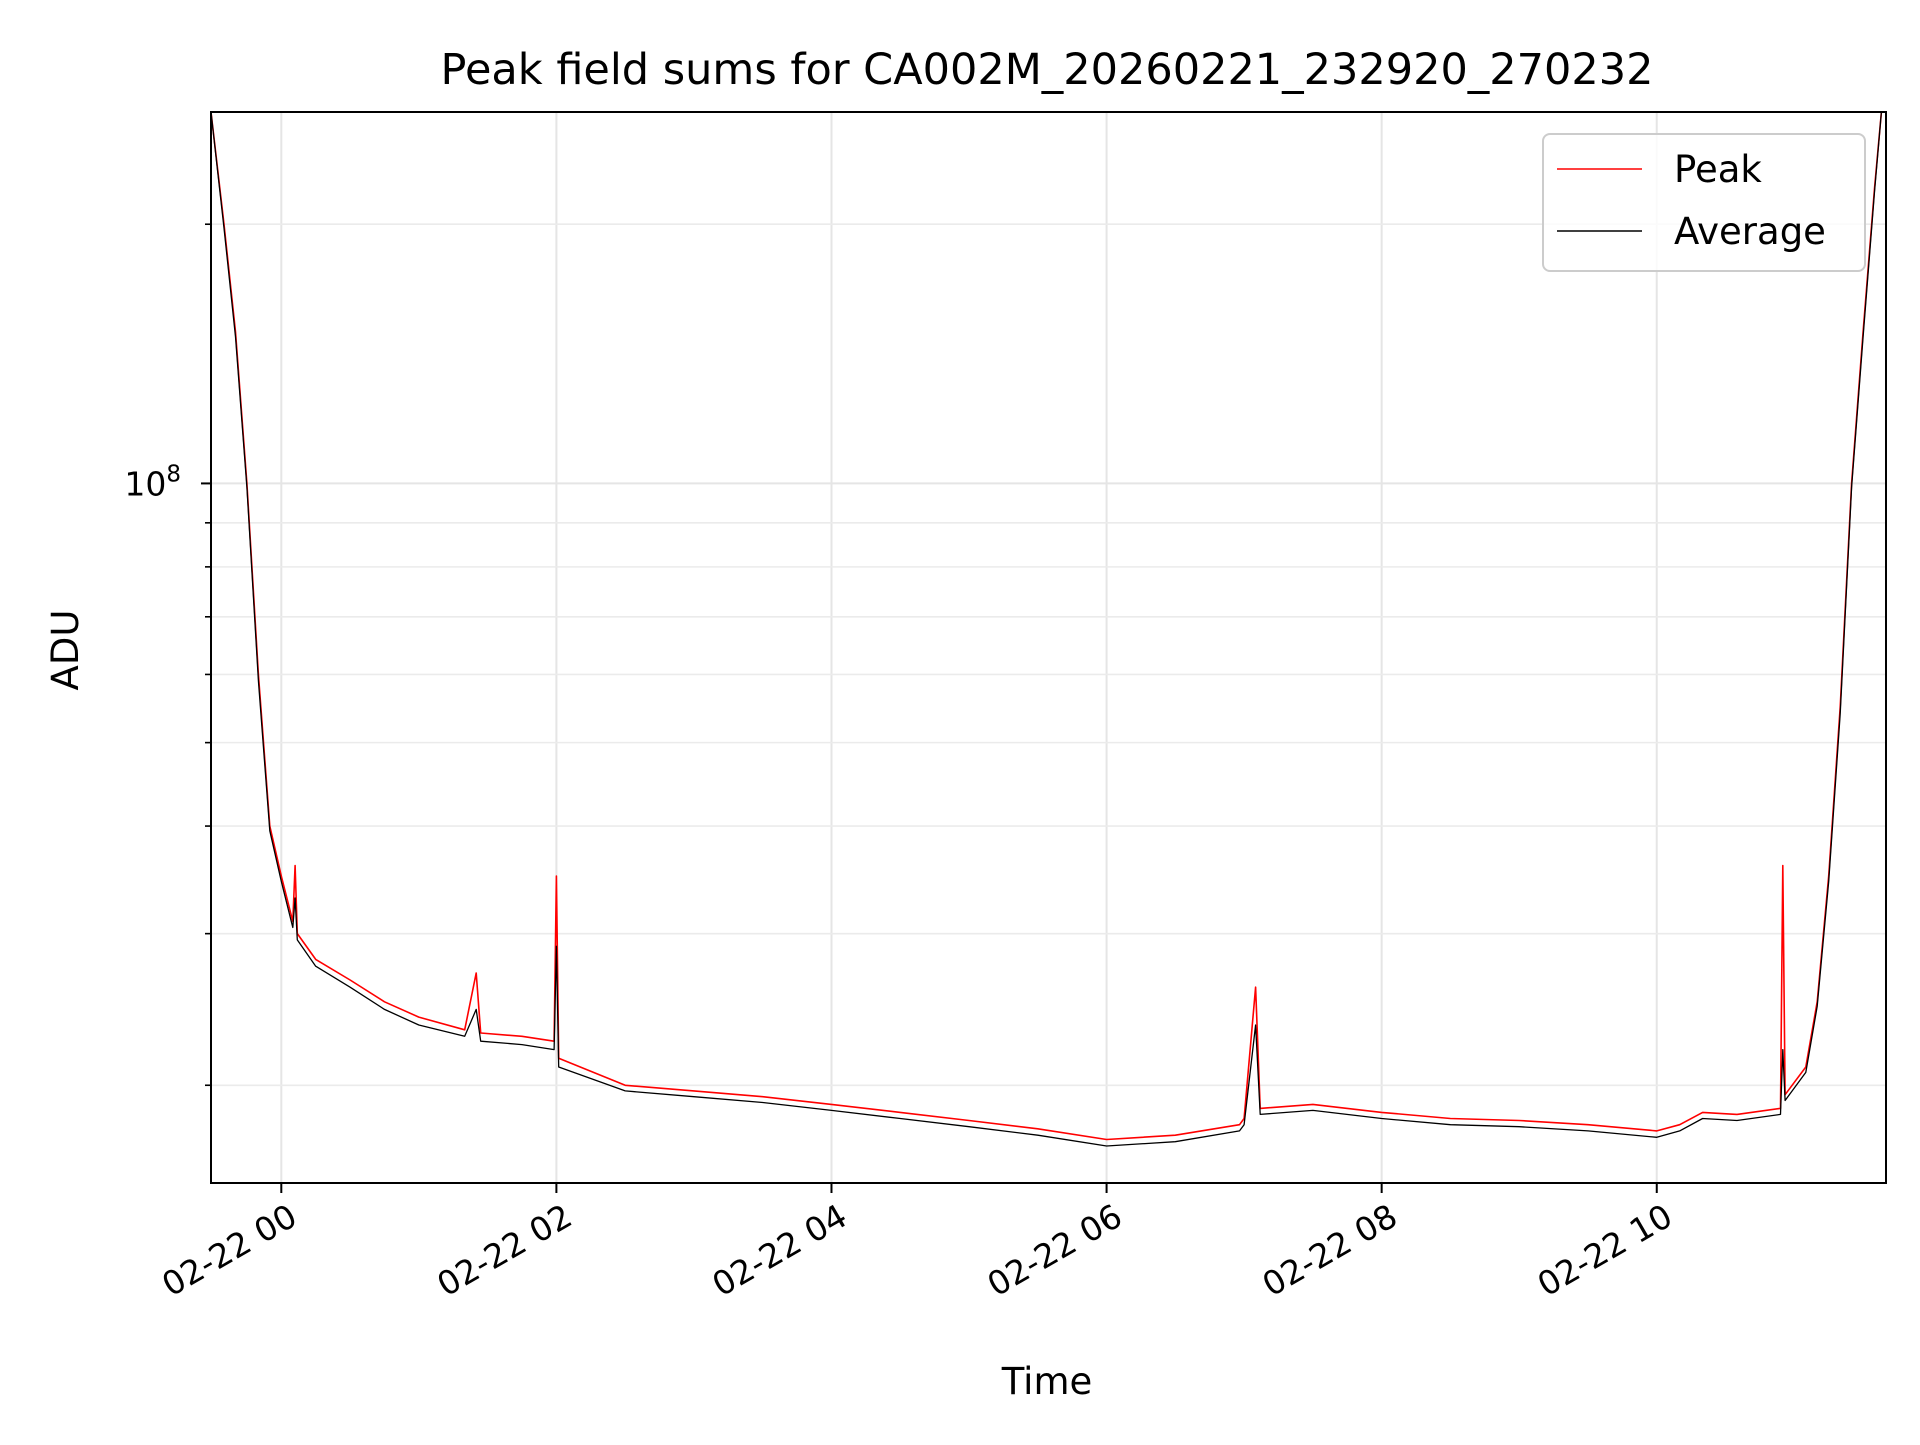 This screenshot has width=1920, height=1445. I want to click on legend: Peak Average, so click(1704, 202).